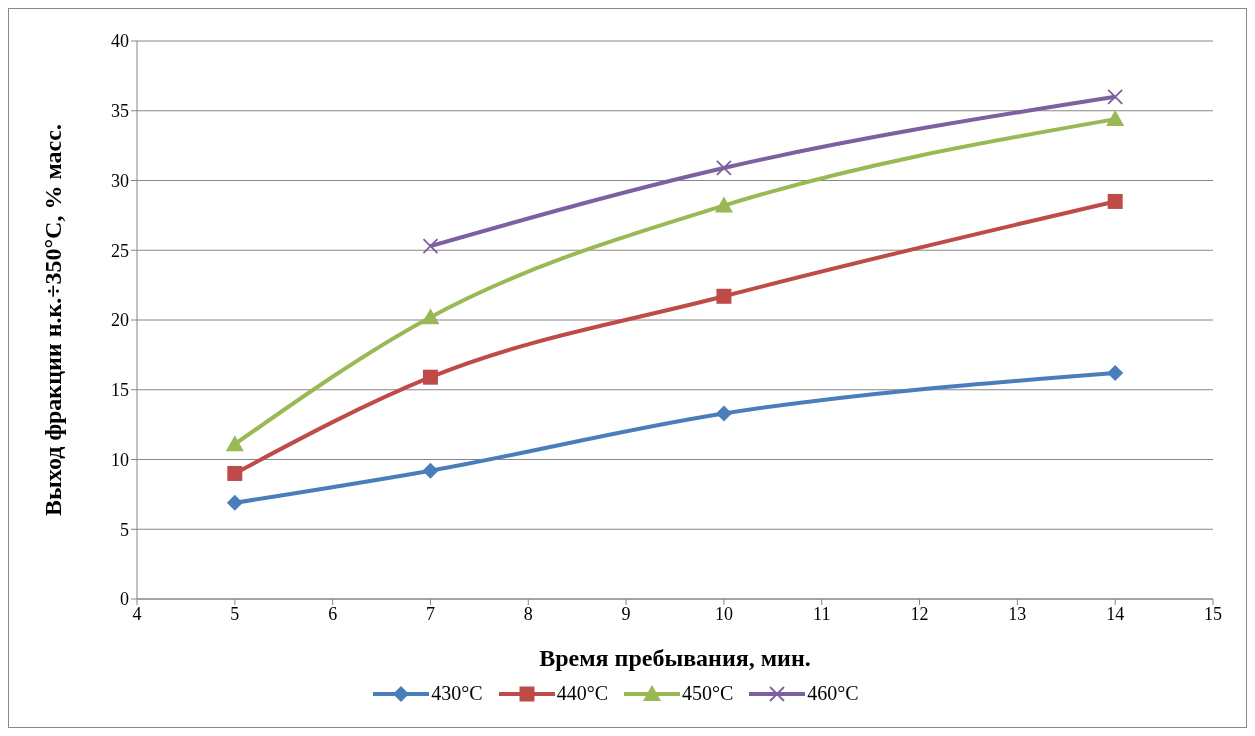 The image size is (1255, 736). What do you see at coordinates (120, 250) in the screenshot?
I see `y-tick-label: 25` at bounding box center [120, 250].